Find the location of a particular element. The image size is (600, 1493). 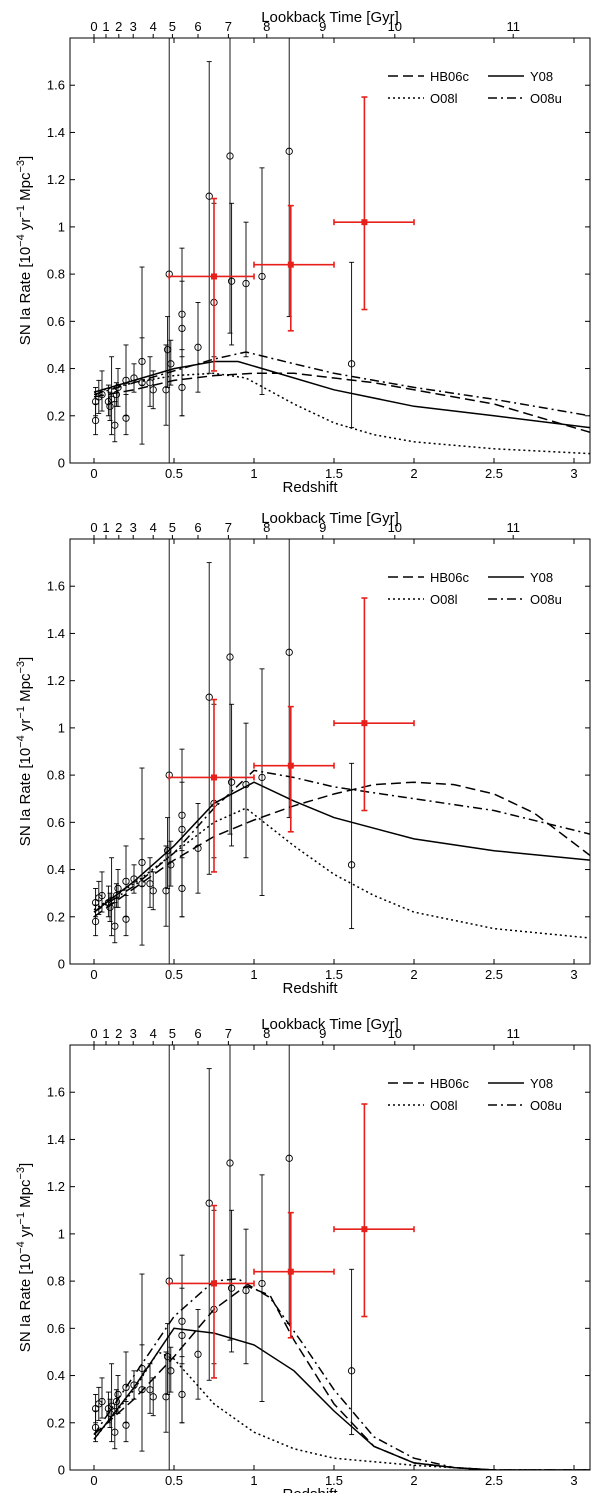

legend-label: O08u is located at coordinates (546, 1105).